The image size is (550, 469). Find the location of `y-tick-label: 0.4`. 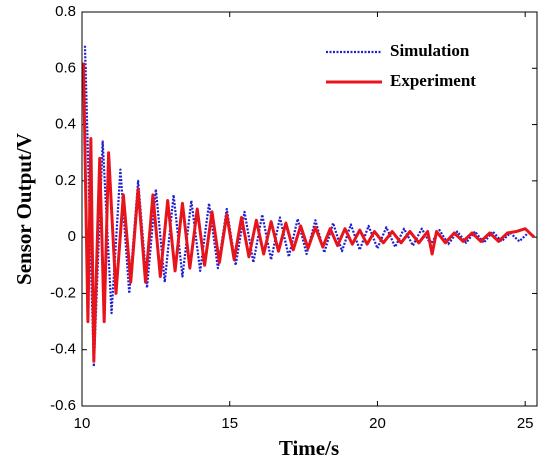

y-tick-label: 0.4 is located at coordinates (65, 124).